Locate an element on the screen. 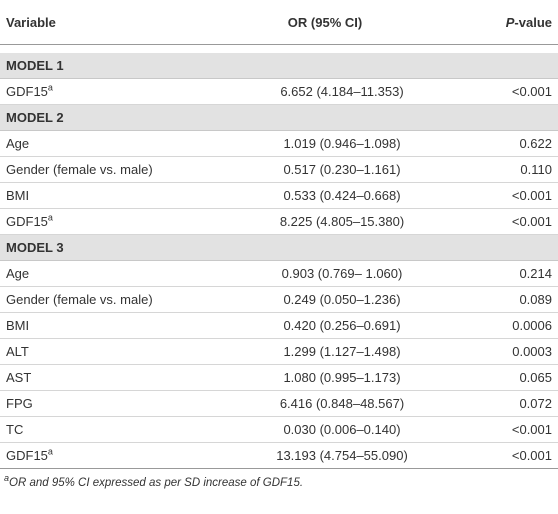 The image size is (558, 514). data-row: GDF15a 8.225 (4.805–15.380) <0.001 is located at coordinates (279, 221).